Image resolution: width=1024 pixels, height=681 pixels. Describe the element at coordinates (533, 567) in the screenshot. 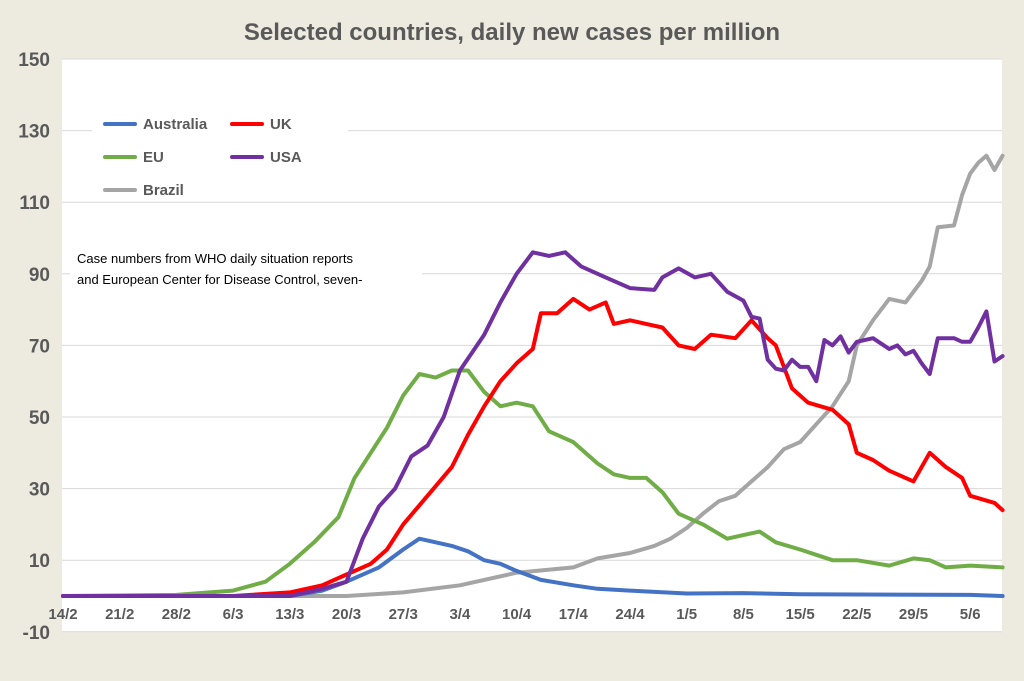

I see `series-line-australia` at that location.